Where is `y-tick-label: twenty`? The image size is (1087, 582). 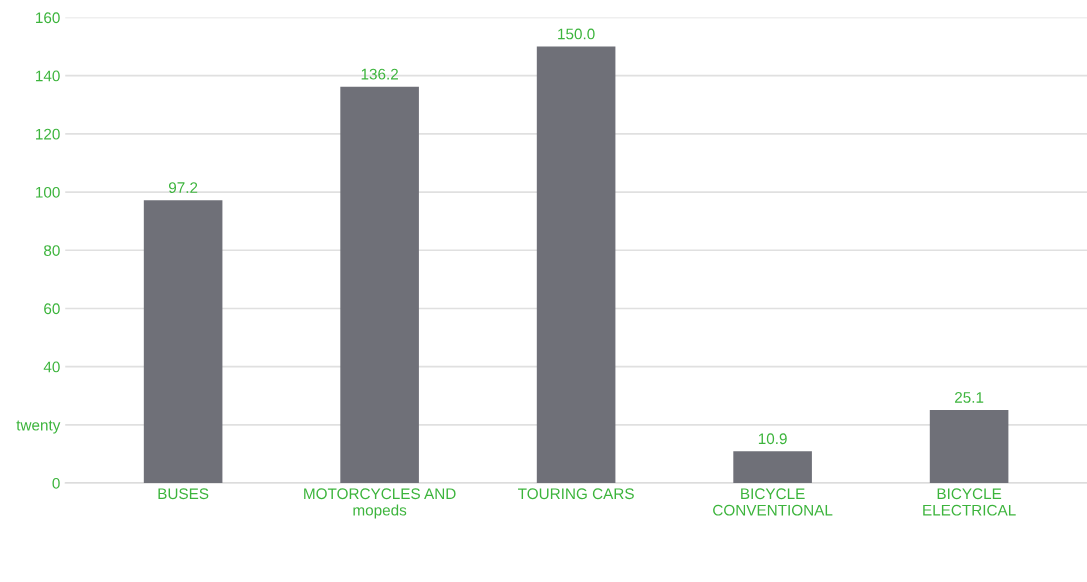 y-tick-label: twenty is located at coordinates (38, 427).